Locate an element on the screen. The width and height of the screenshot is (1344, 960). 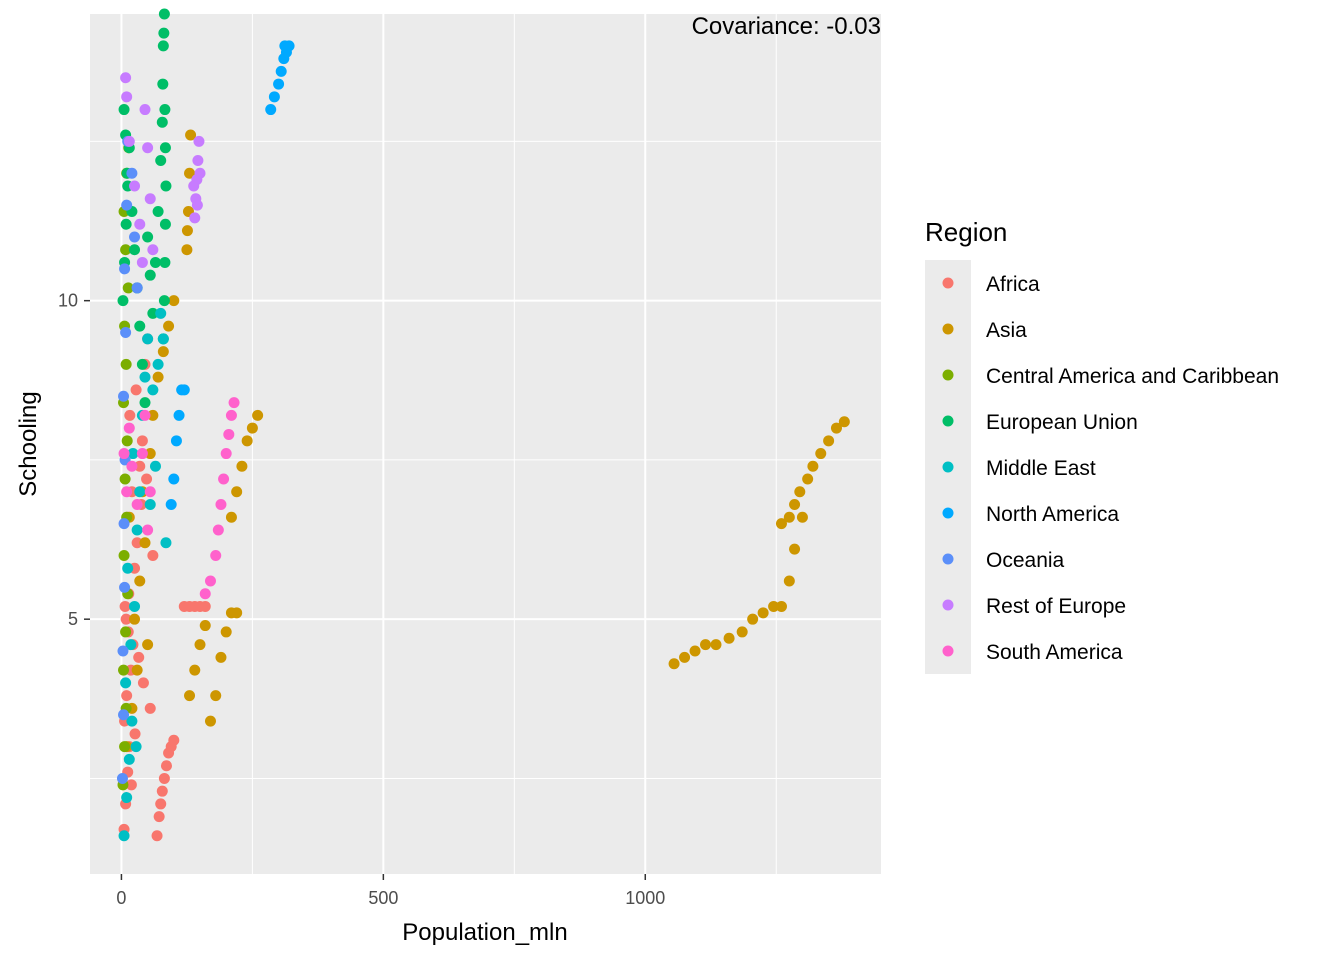
legend-label-2: Central America and Caribbean is located at coordinates (1132, 376).